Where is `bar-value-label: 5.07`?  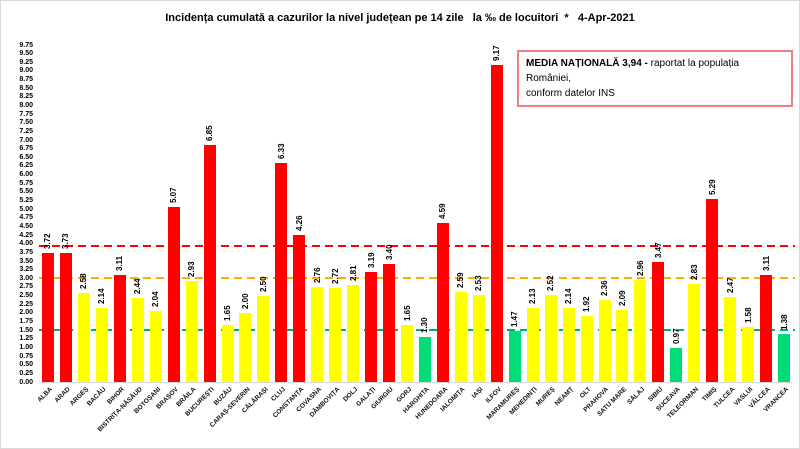
bar-value-label: 5.07 is located at coordinates (174, 195).